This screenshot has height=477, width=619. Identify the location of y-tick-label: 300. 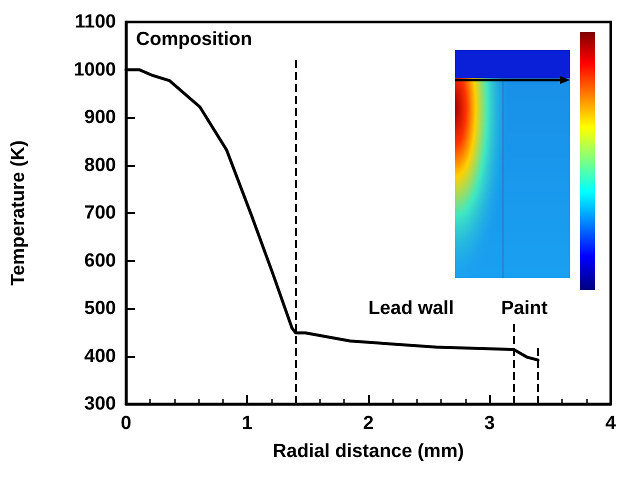
(100, 404).